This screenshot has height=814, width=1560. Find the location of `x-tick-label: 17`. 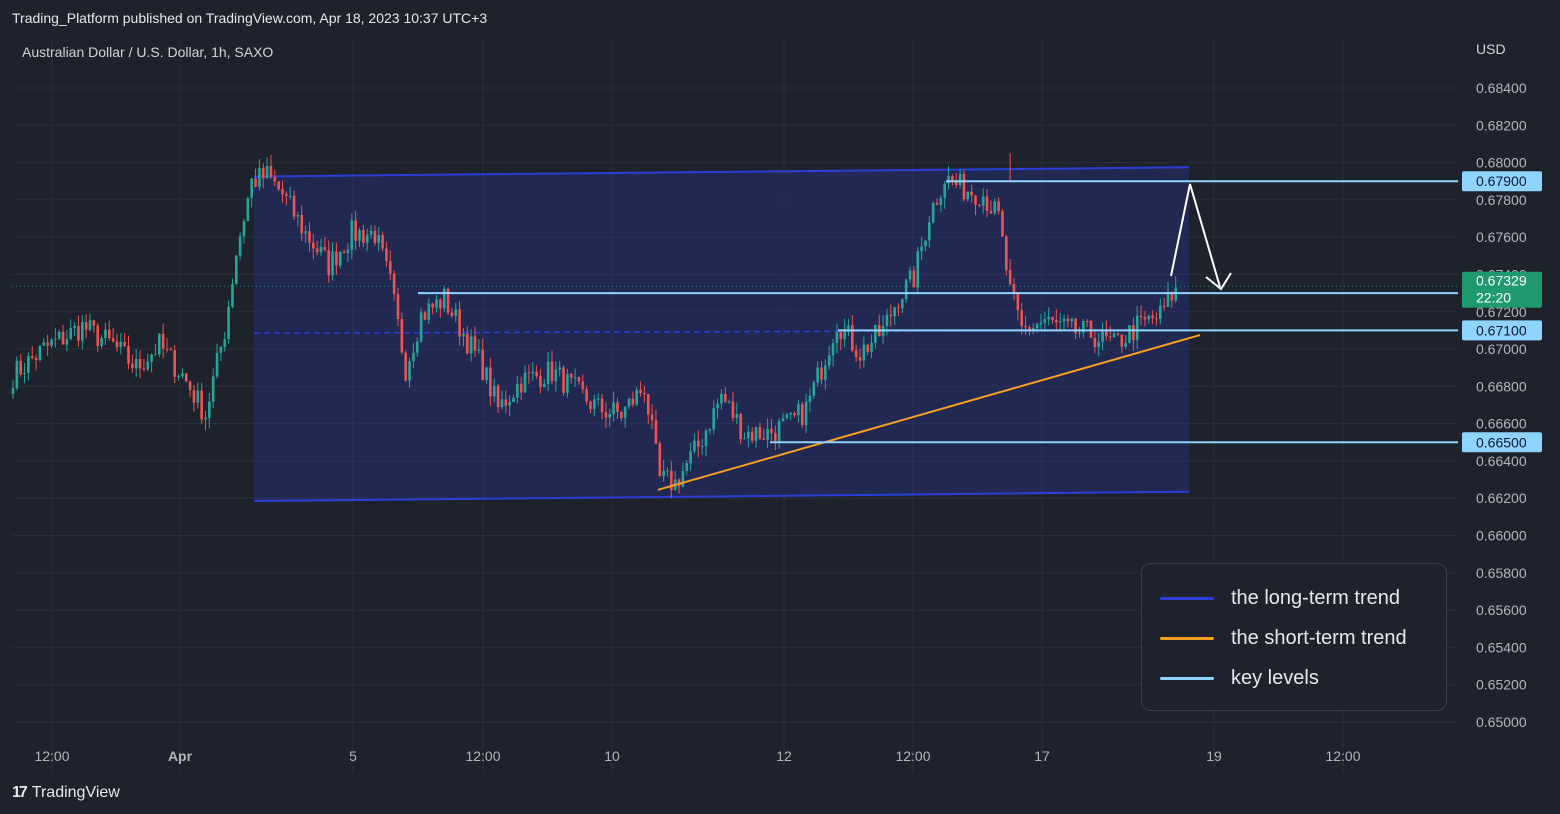

x-tick-label: 17 is located at coordinates (1042, 756).